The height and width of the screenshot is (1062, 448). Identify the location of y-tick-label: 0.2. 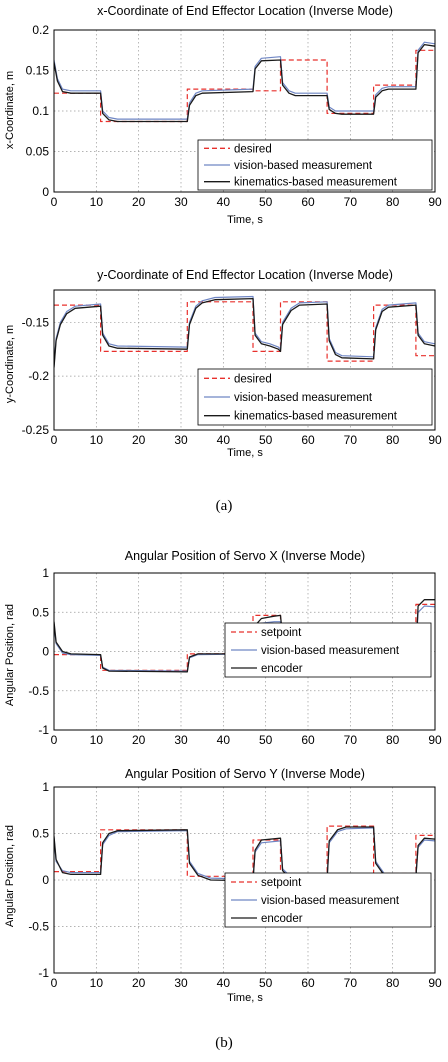
(40, 30).